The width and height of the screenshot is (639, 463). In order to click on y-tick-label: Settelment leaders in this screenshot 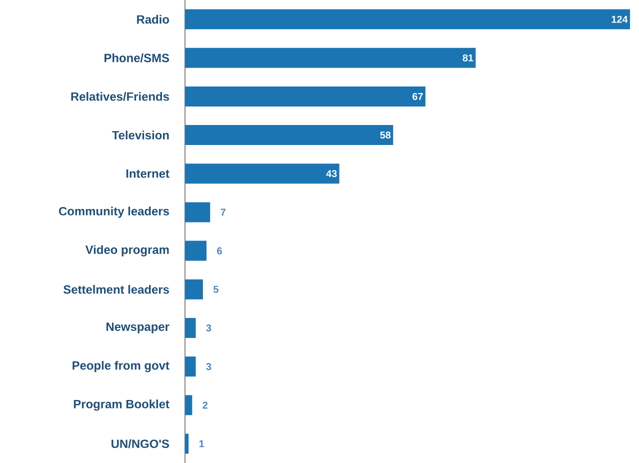, I will do `click(116, 289)`.